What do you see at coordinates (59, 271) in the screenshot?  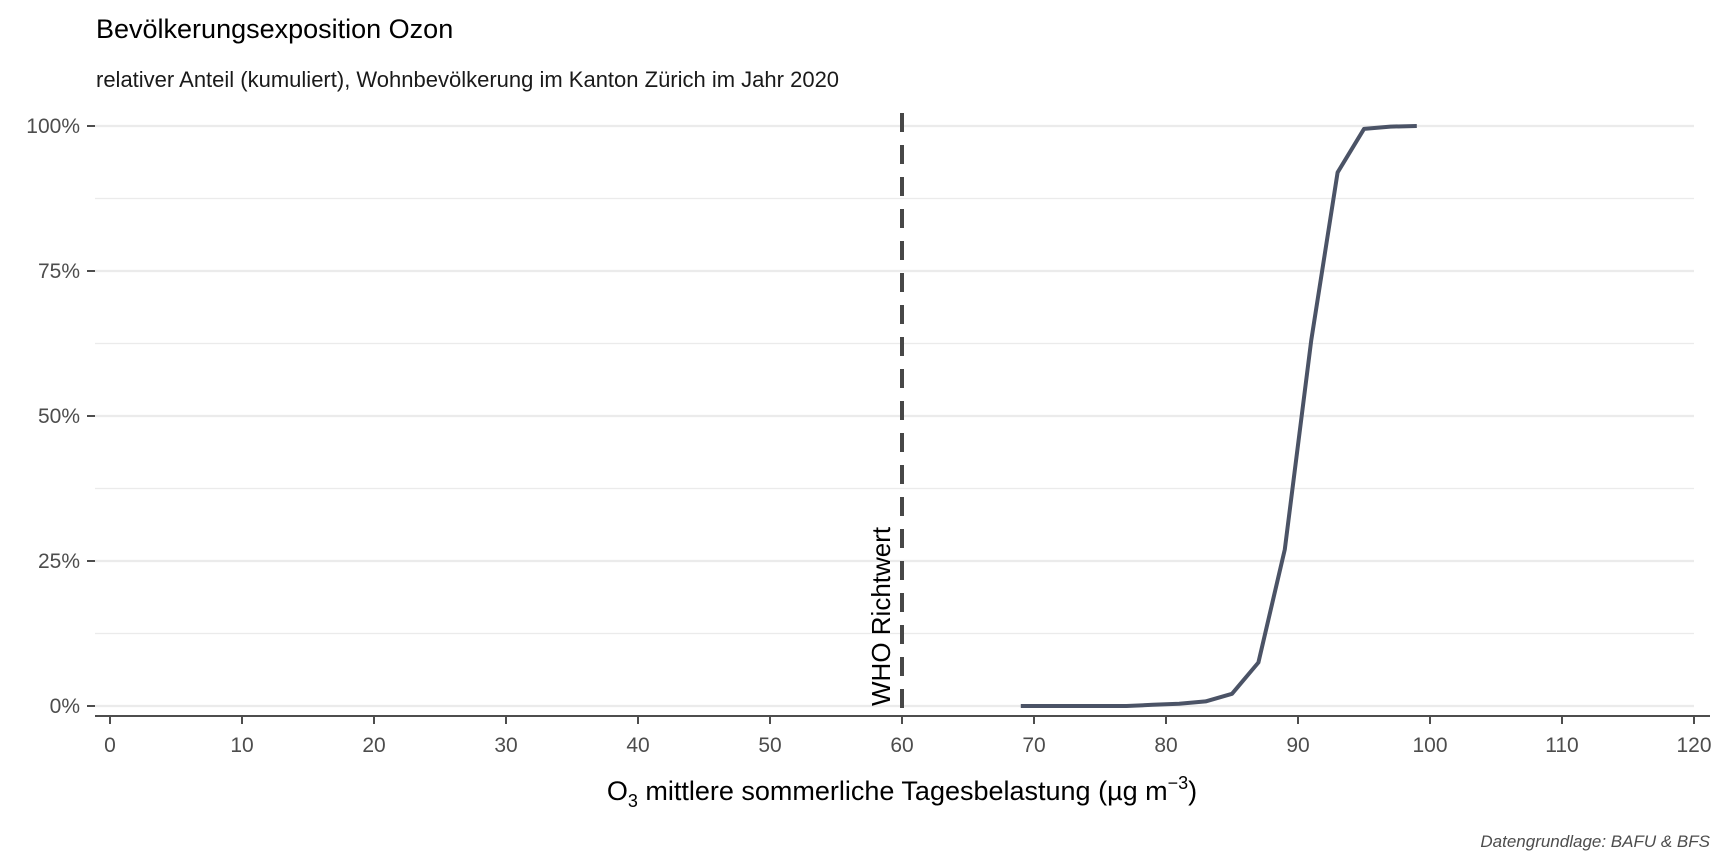 I see `y-tick-label: 75%` at bounding box center [59, 271].